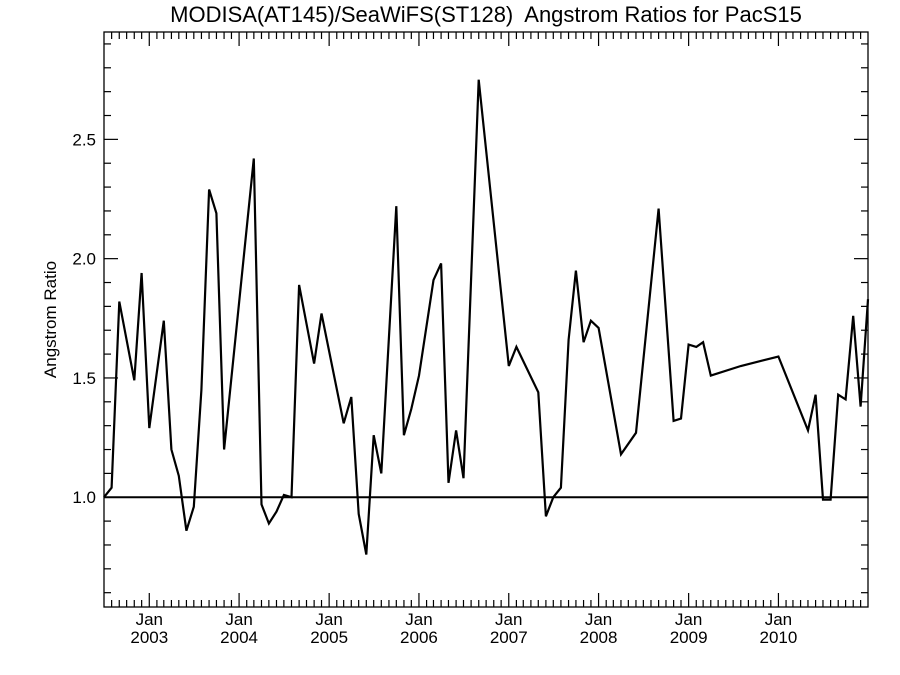  I want to click on x-tick-year-label: 2009, so click(689, 637).